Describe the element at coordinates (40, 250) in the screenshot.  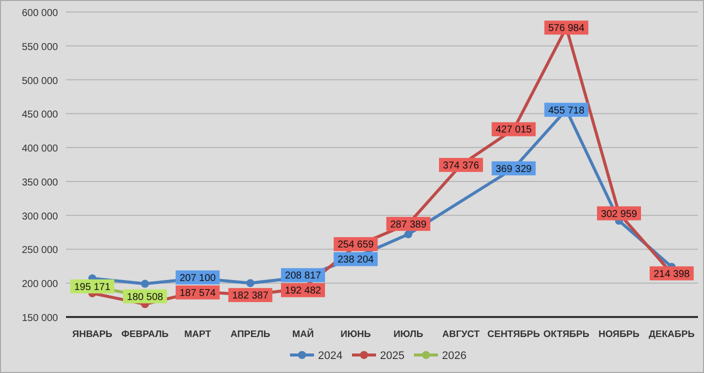
I see `y-tick-label: 250 000` at that location.